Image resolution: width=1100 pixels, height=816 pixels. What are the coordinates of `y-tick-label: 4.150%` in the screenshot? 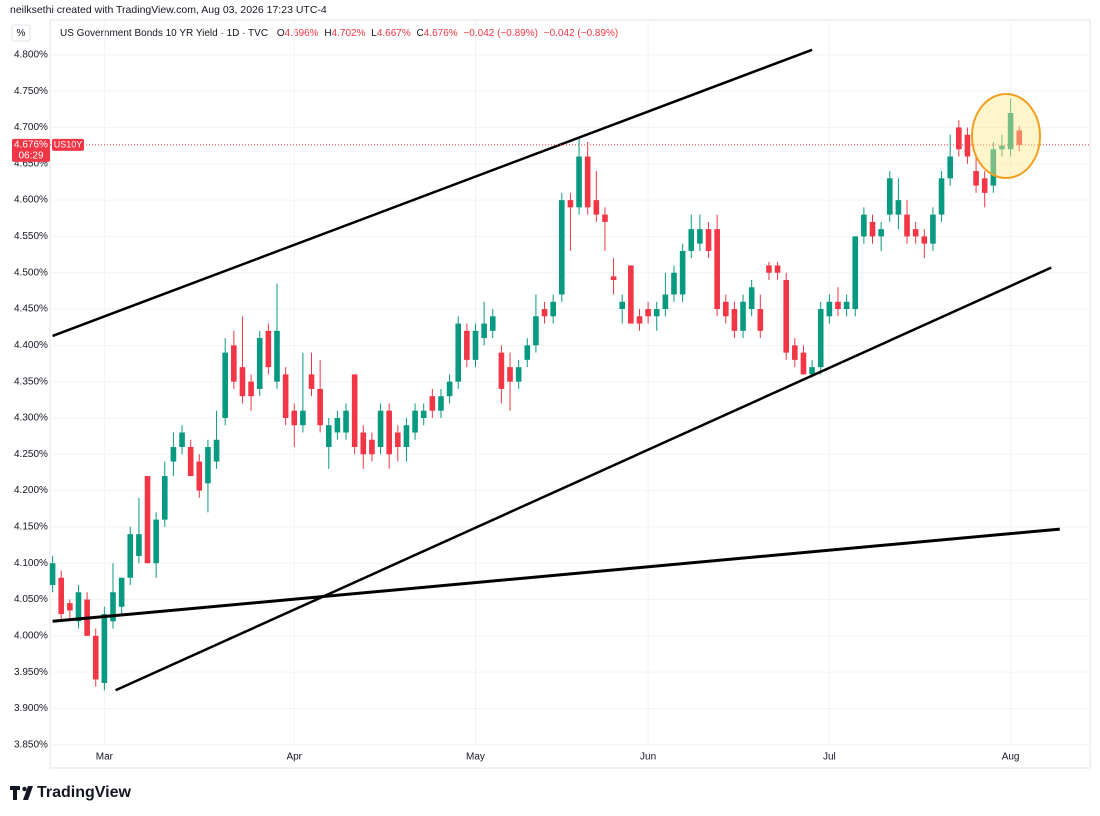 It's located at (31, 527).